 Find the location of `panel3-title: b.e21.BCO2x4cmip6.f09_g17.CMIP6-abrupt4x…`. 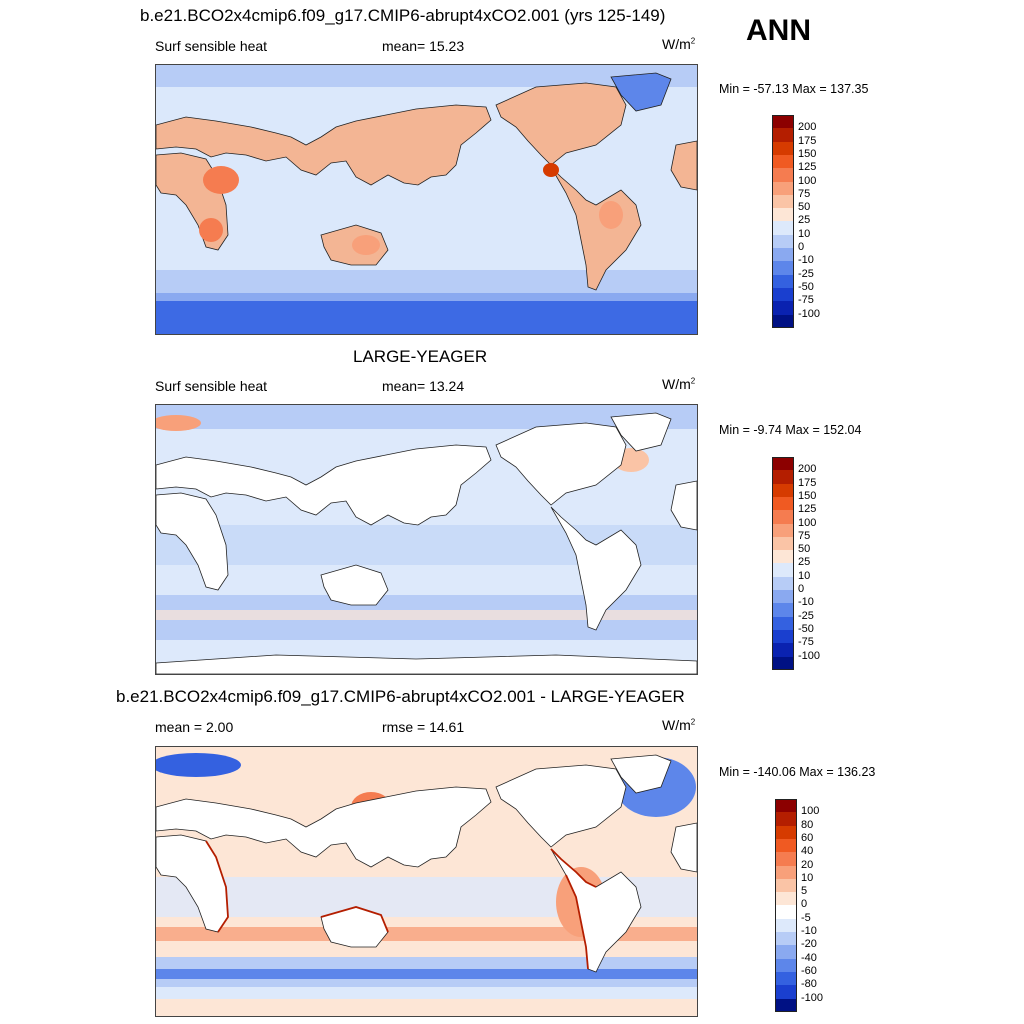

panel3-title: b.e21.BCO2x4cmip6.f09_g17.CMIP6-abrupt4x… is located at coordinates (400, 696).